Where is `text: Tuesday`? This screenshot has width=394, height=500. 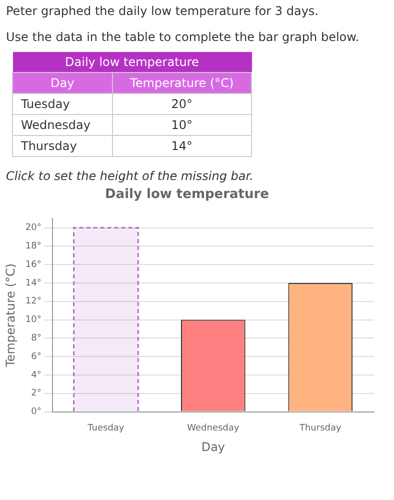 text: Tuesday is located at coordinates (62, 104).